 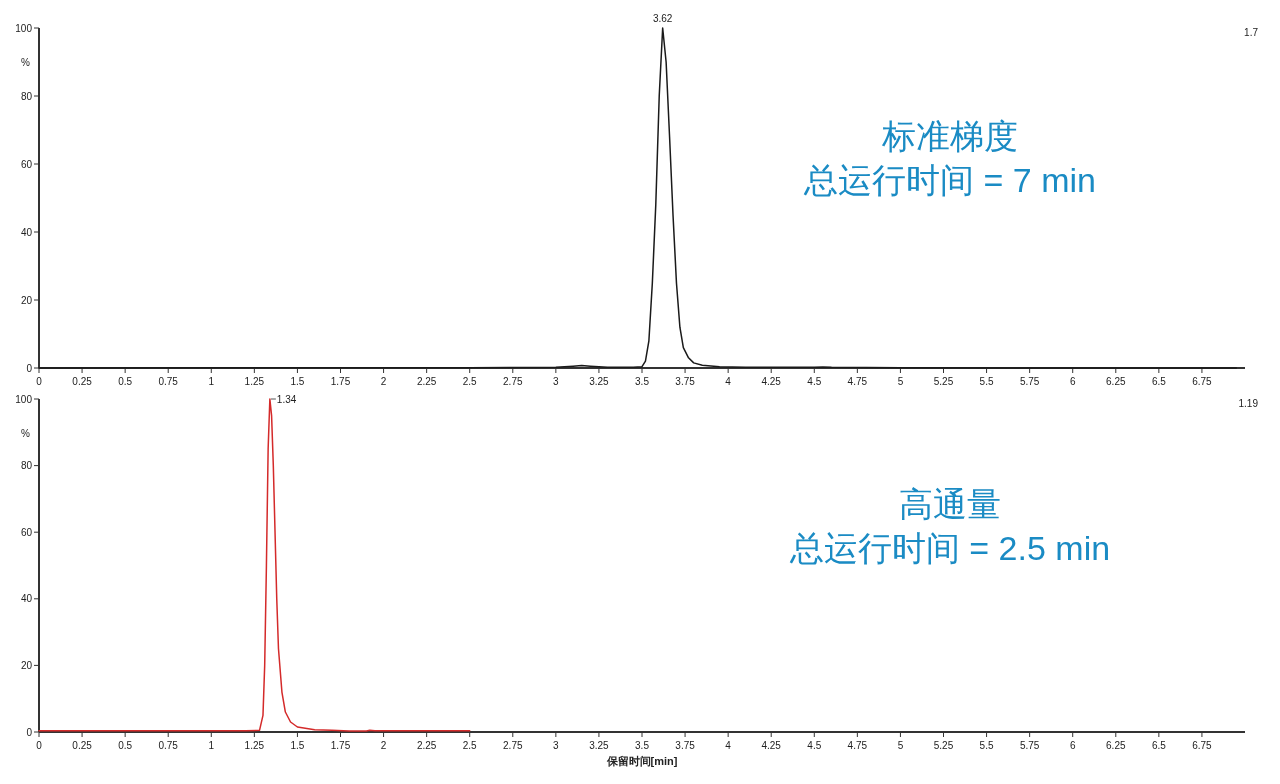 I want to click on annotation: 高通量, so click(x=950, y=503).